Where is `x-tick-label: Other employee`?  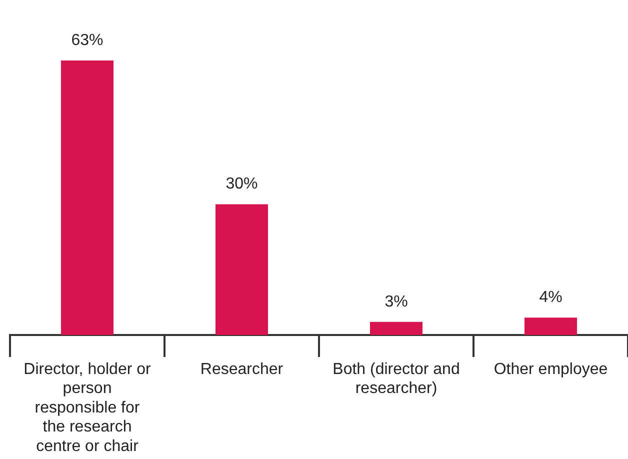 x-tick-label: Other employee is located at coordinates (551, 369).